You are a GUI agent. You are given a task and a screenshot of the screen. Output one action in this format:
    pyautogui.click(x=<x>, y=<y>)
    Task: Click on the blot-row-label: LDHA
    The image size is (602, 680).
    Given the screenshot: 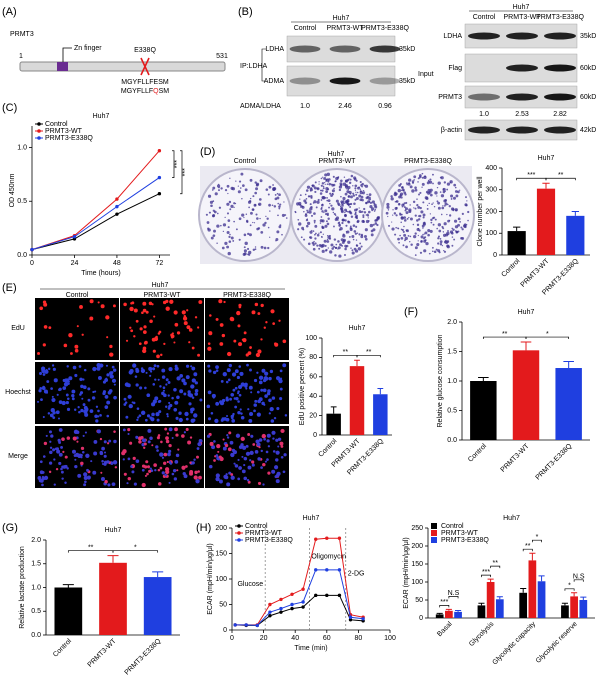 What is the action you would take?
    pyautogui.click(x=274, y=49)
    